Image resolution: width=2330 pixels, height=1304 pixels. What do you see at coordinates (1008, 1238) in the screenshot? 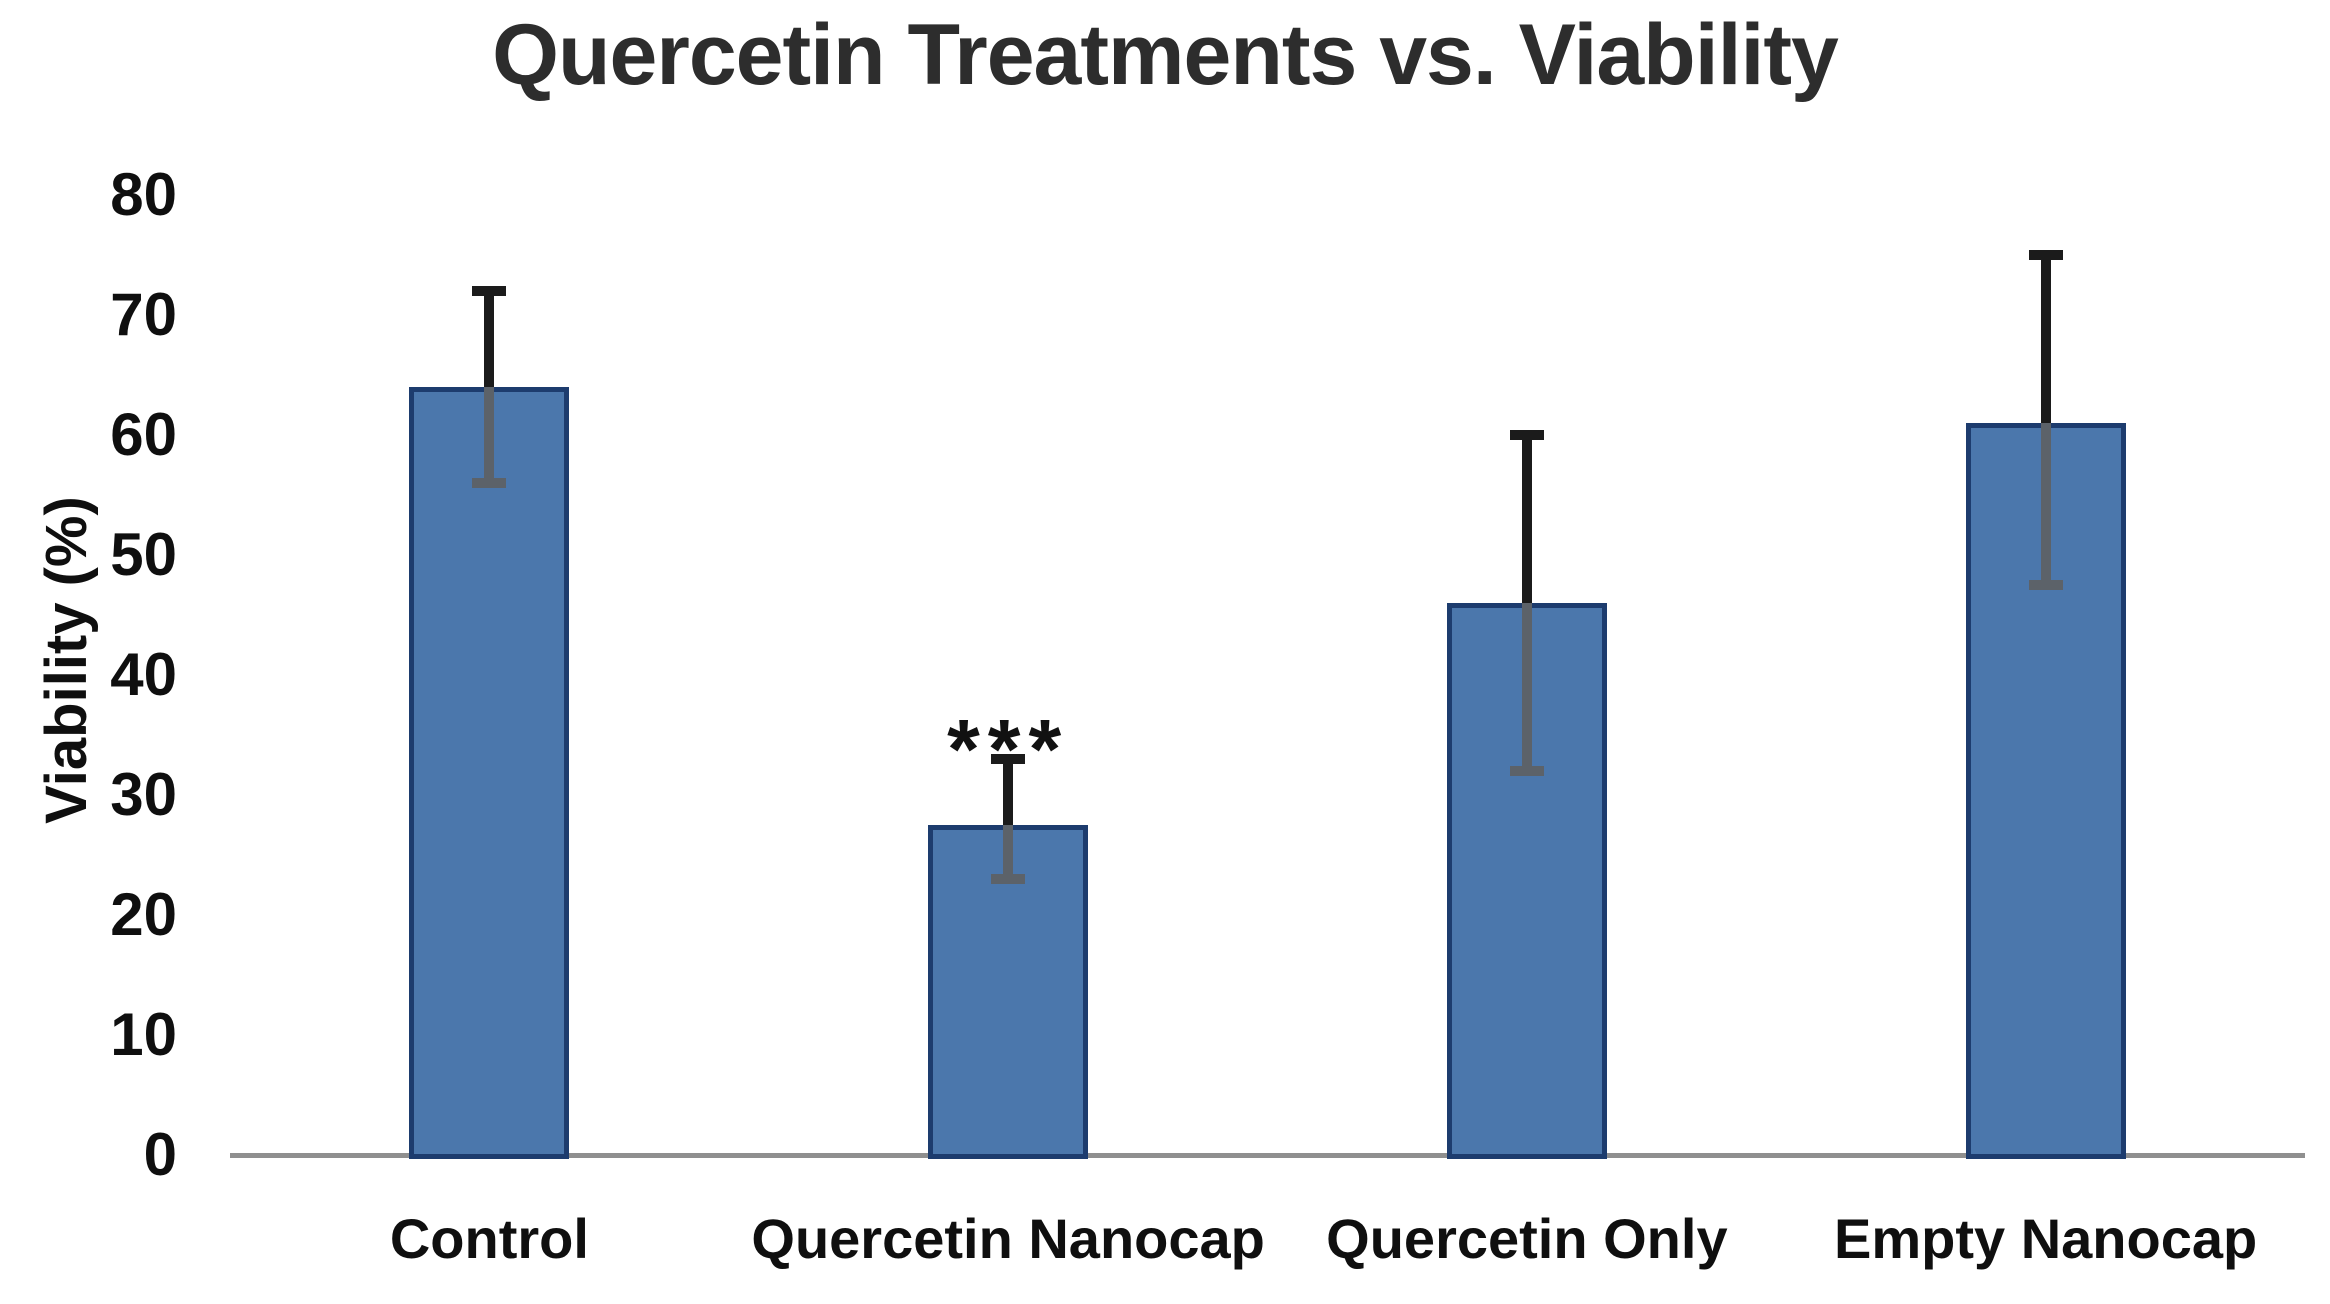
I see `x-category-label: Quercetin Nanocap` at bounding box center [1008, 1238].